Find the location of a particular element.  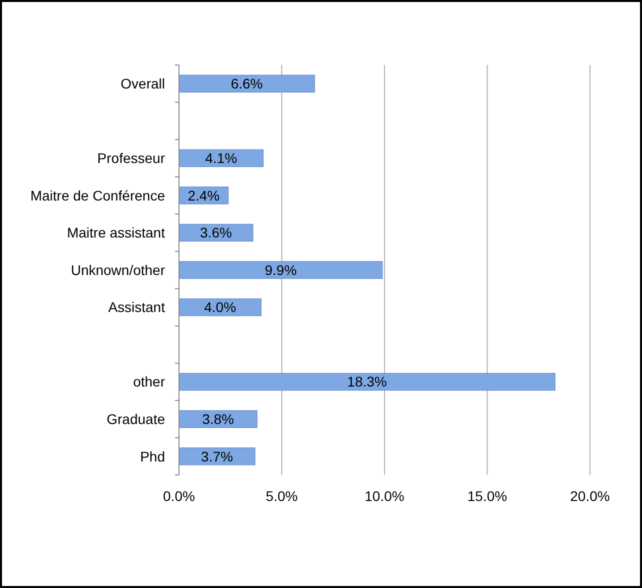

y-tick-label: other is located at coordinates (149, 382).